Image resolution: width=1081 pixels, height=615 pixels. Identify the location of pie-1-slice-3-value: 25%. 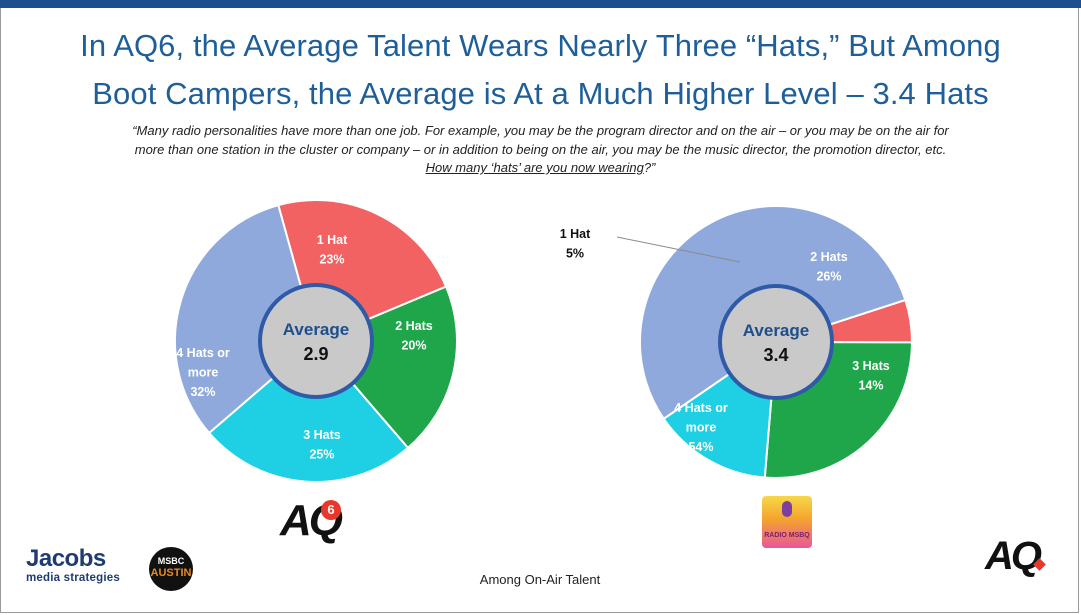
(321, 455).